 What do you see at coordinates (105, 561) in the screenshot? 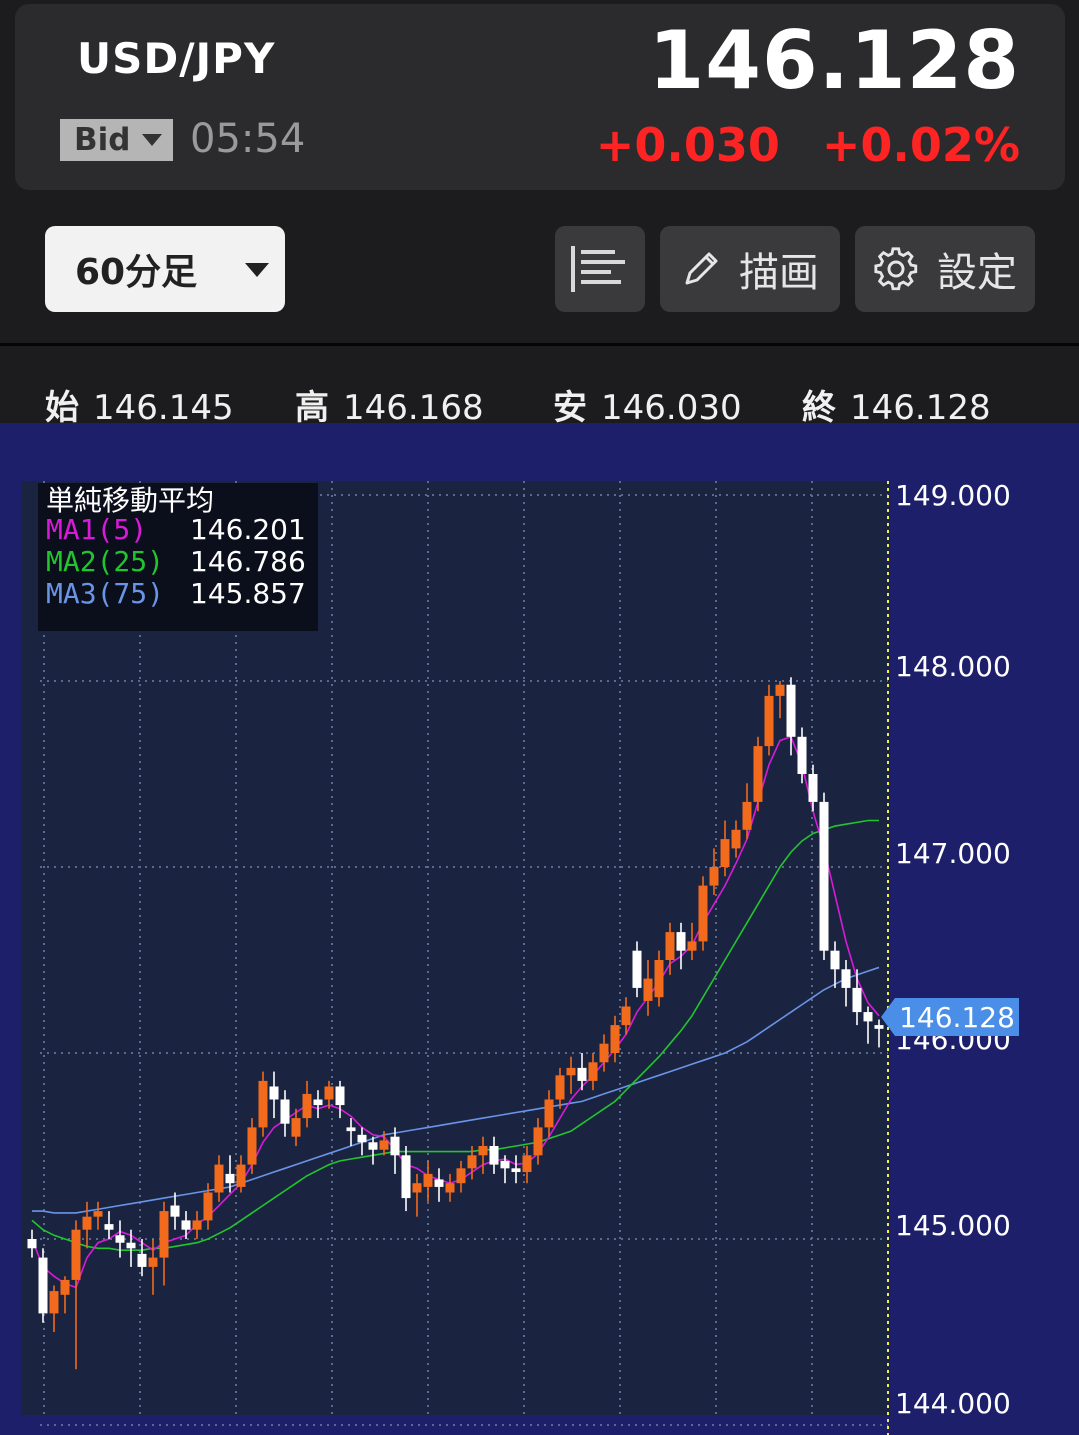
I see `ma2-label: MA2(25)` at bounding box center [105, 561].